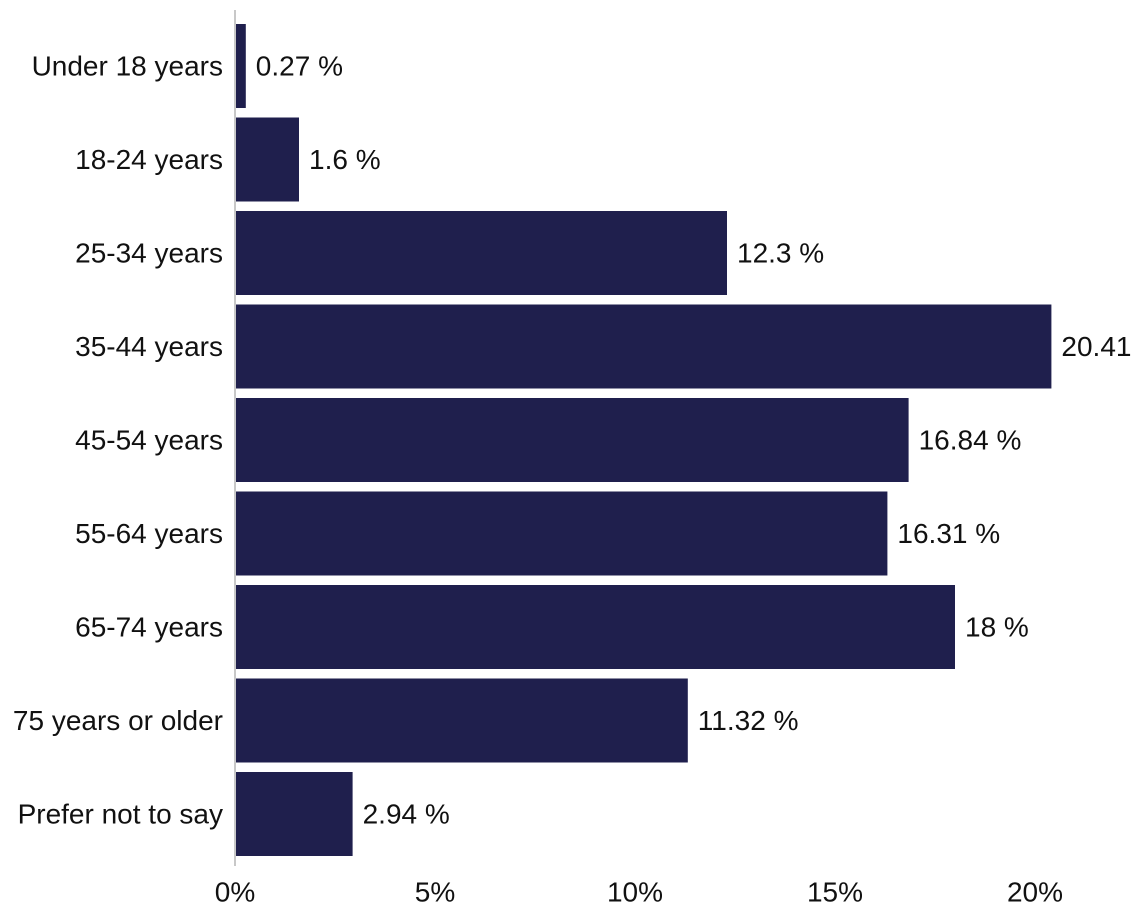 Image resolution: width=1143 pixels, height=907 pixels. What do you see at coordinates (149, 627) in the screenshot?
I see `category-label: 65-74 years` at bounding box center [149, 627].